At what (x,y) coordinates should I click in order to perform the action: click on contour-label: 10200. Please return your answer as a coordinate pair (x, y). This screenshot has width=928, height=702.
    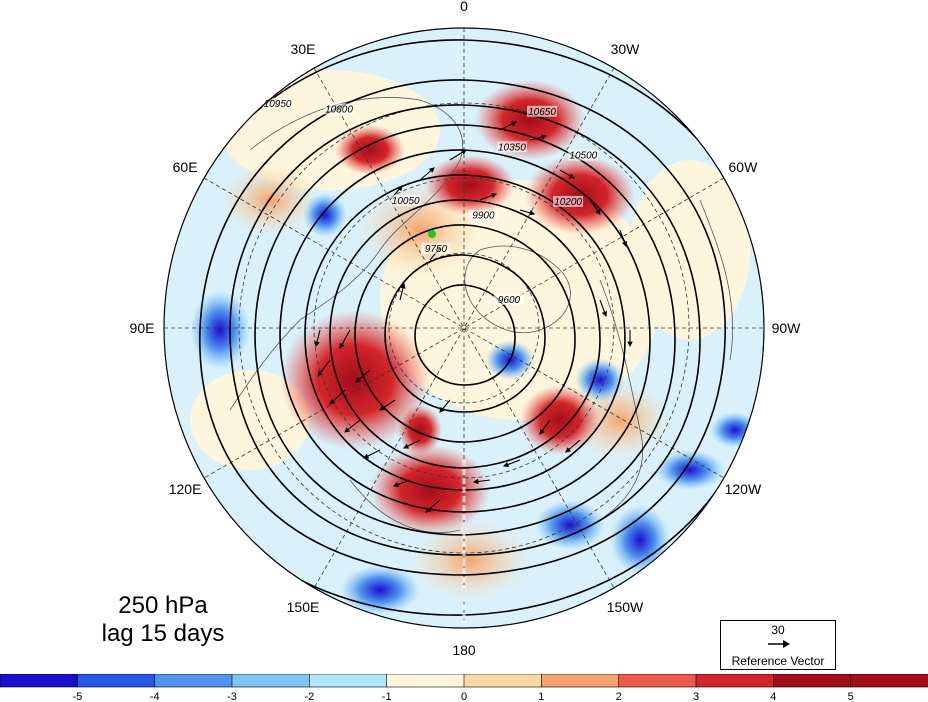
    Looking at the image, I should click on (568, 202).